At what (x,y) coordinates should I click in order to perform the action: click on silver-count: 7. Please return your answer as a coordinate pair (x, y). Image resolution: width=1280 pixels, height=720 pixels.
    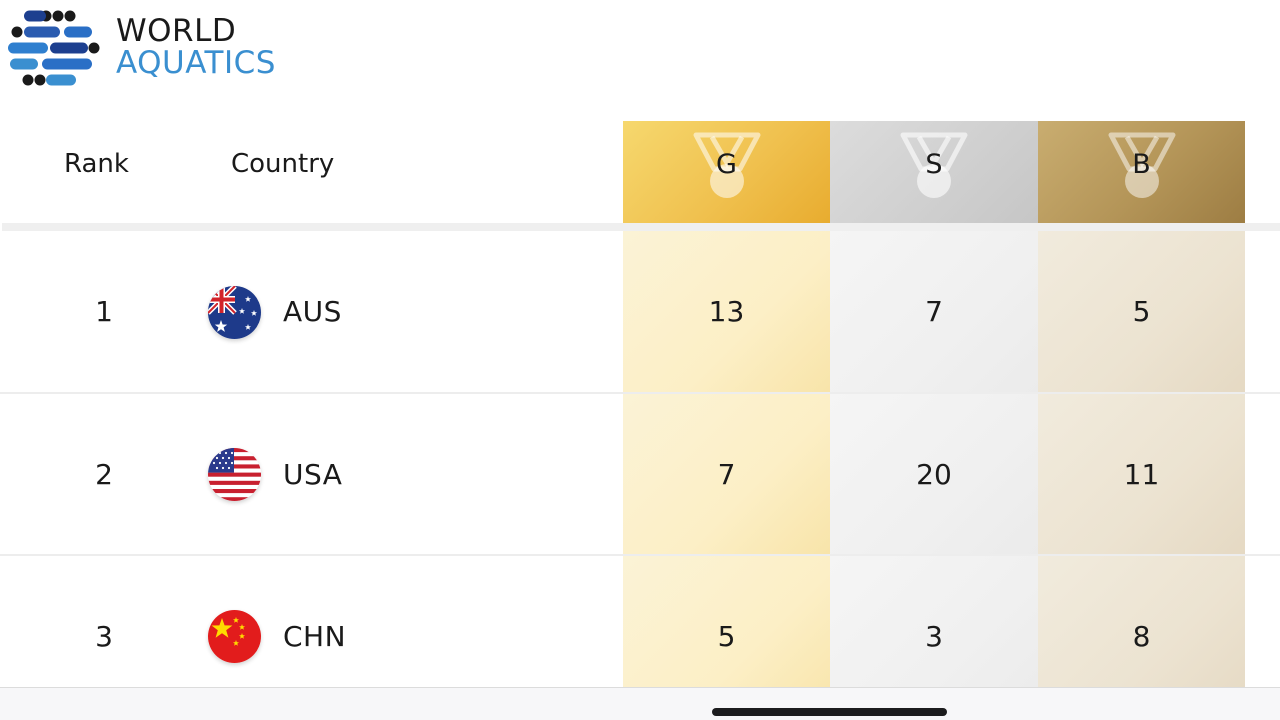
    Looking at the image, I should click on (934, 311).